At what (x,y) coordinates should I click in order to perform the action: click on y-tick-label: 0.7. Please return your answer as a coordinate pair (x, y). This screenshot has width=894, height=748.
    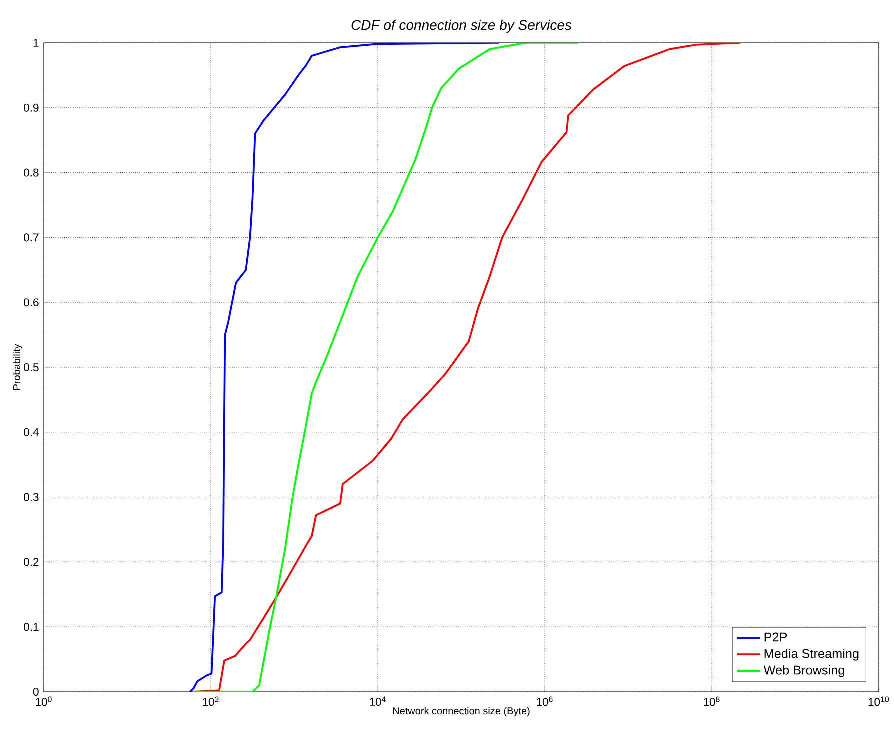
    Looking at the image, I should click on (31, 238).